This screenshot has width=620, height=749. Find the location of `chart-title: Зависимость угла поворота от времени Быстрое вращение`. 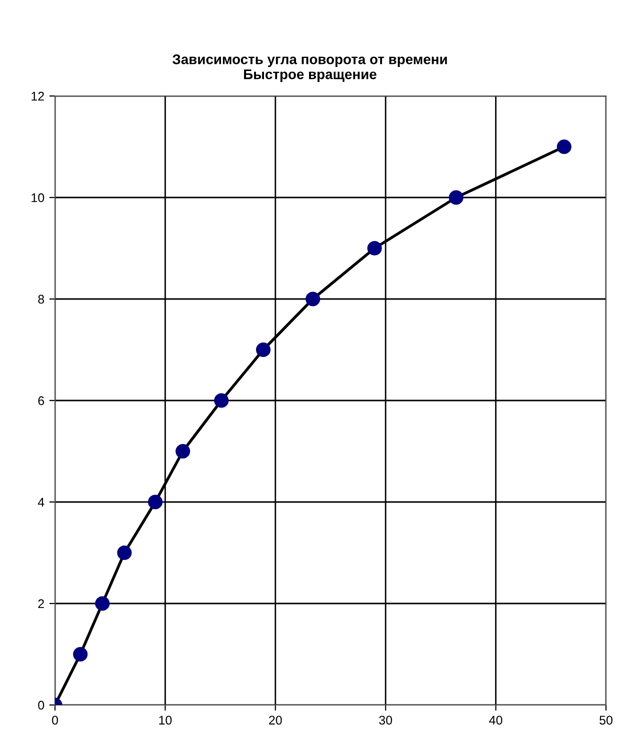

chart-title: Зависимость угла поворота от времени Быстрое вращение is located at coordinates (309, 68).